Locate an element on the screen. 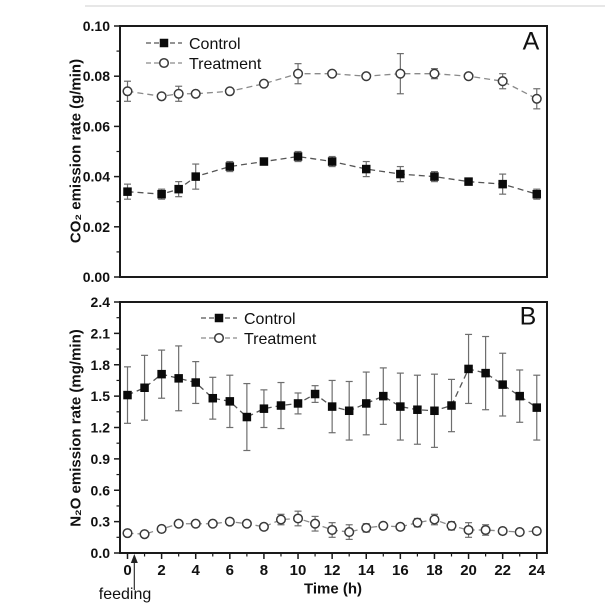 The height and width of the screenshot is (608, 605). series-treatment is located at coordinates (332, 525).